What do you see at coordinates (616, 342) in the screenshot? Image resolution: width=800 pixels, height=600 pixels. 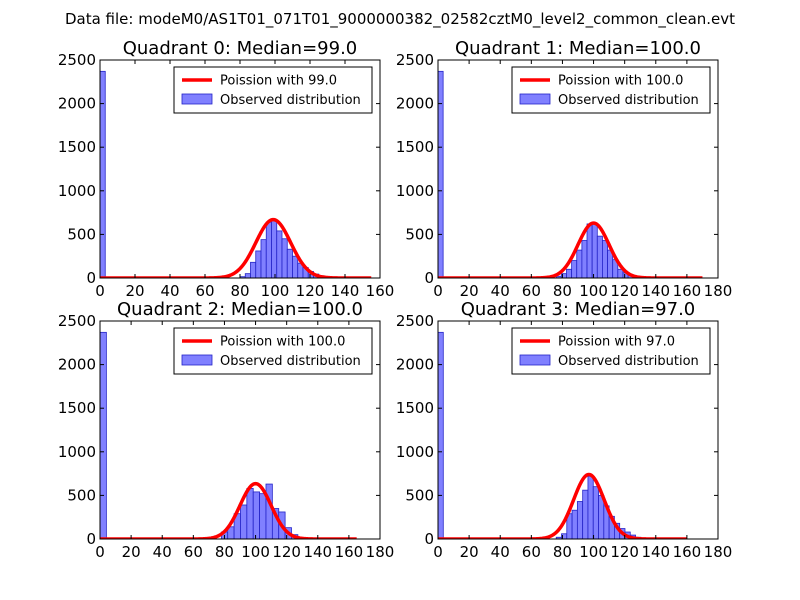 I see `legend-entry-curve: Poission with 97.0` at bounding box center [616, 342].